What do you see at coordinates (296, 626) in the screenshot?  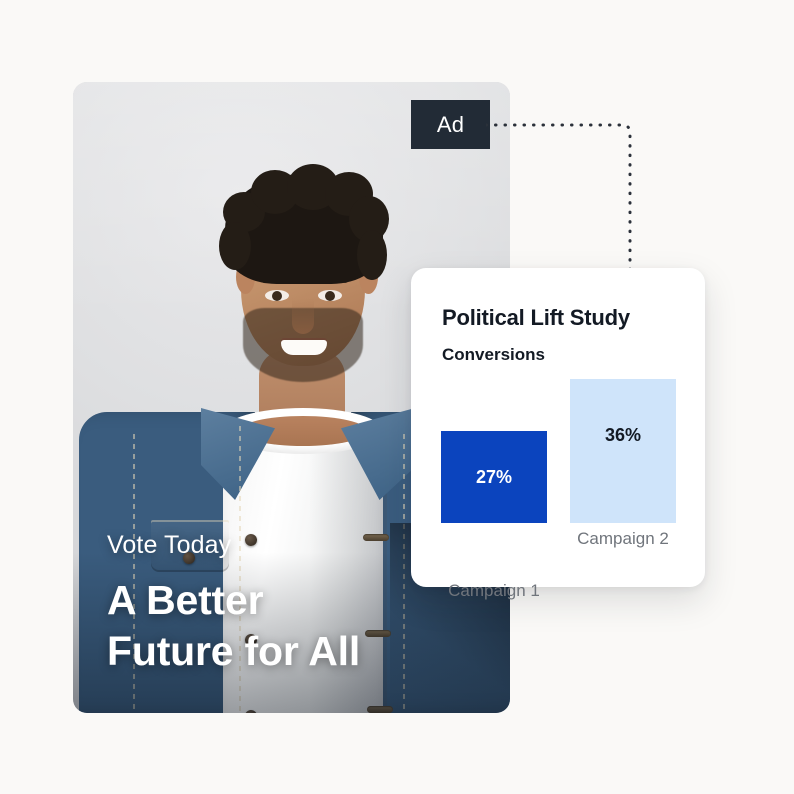 I see `ad-headline: A Better Future for All` at bounding box center [296, 626].